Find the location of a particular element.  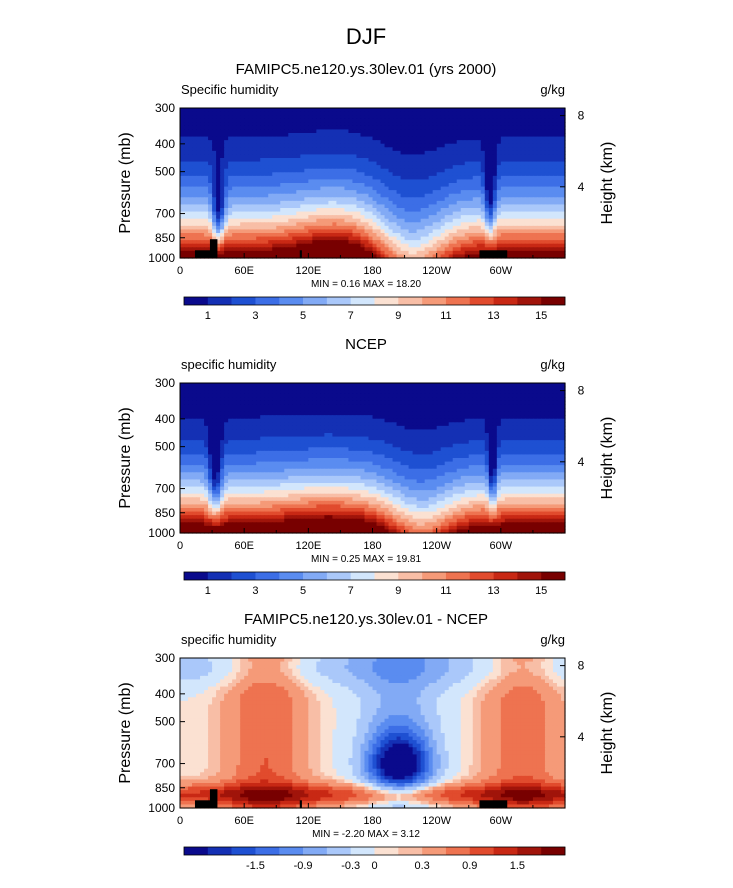

terrain-block is located at coordinates (493, 254).